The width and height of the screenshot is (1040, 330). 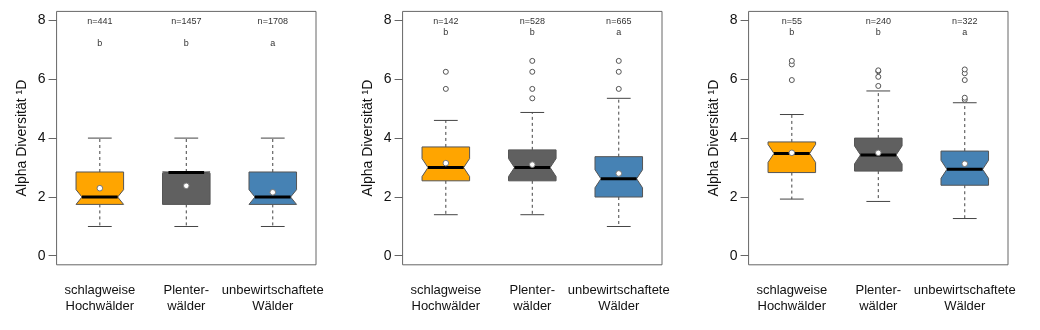 I want to click on annotation: n=240, so click(x=878, y=20).